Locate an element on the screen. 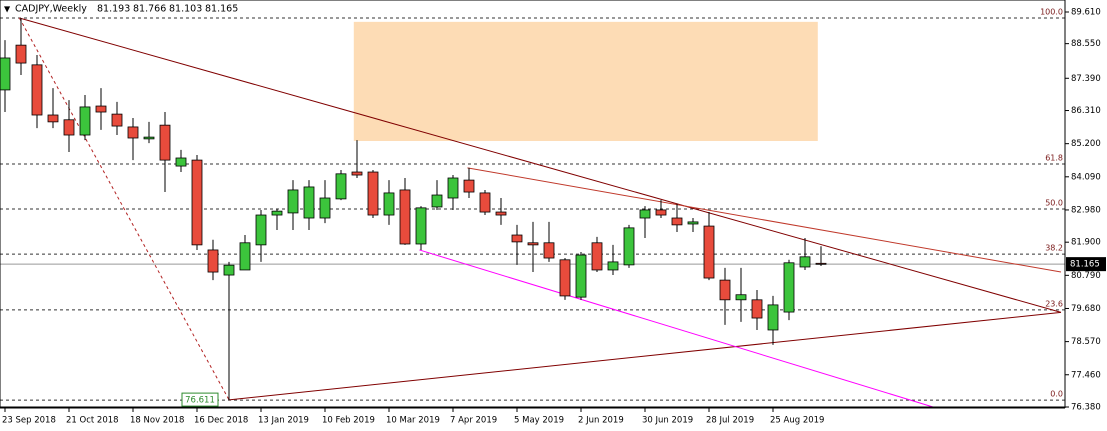 Image resolution: width=1107 pixels, height=431 pixels. y-tick-label: 79.680 is located at coordinates (1086, 309).